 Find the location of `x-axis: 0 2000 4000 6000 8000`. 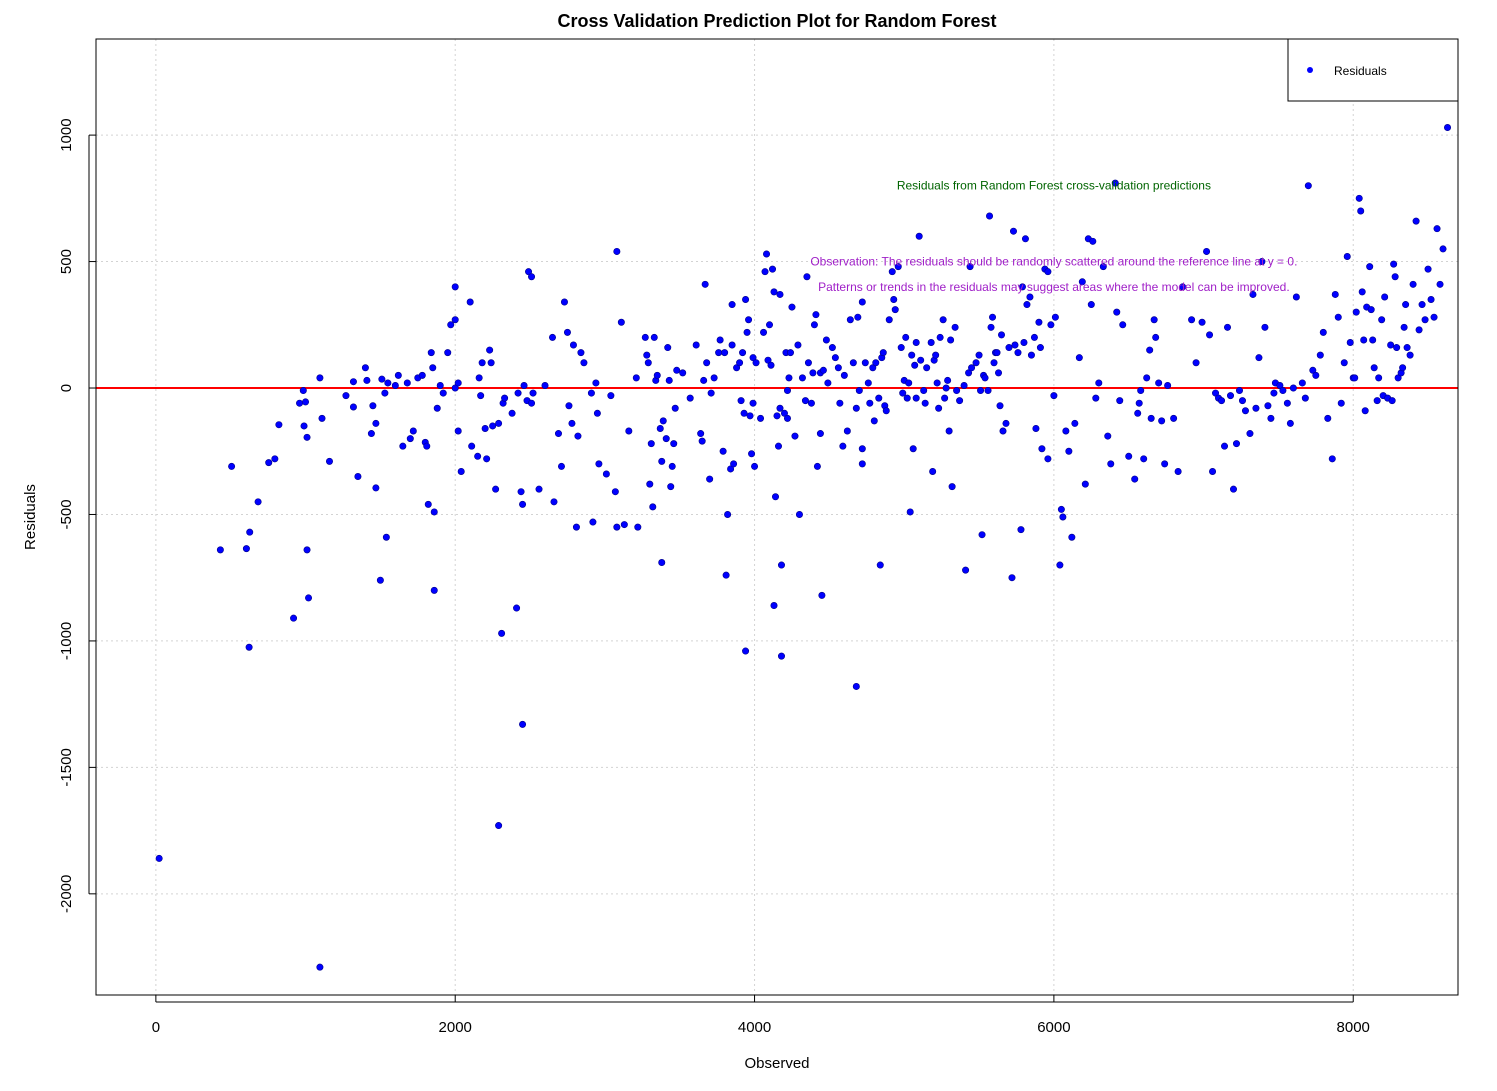

x-axis: 0 2000 4000 6000 8000 is located at coordinates (761, 1015).